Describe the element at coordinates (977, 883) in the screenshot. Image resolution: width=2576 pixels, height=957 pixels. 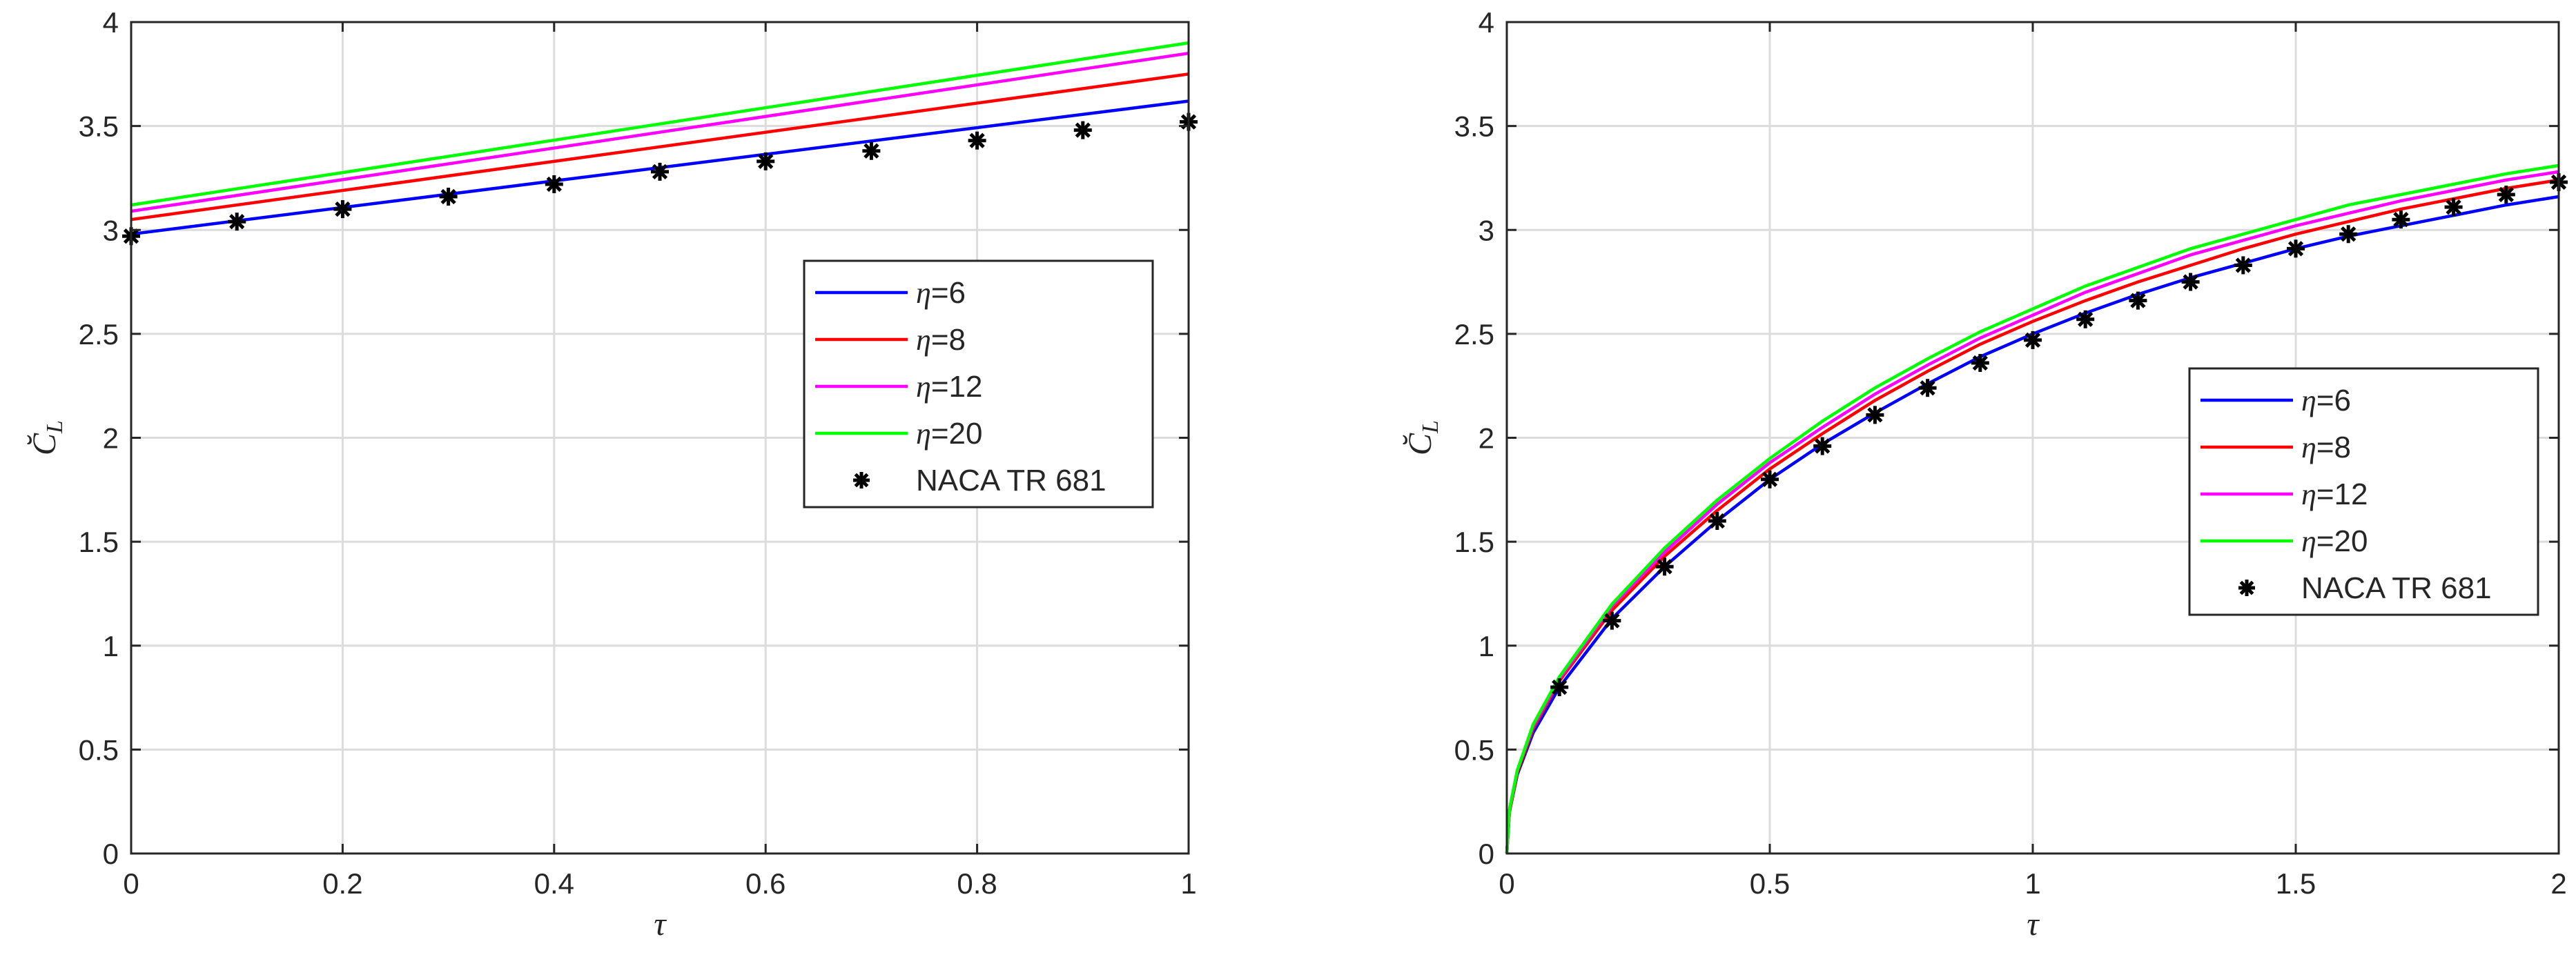
I see `x-tick-label: 0.8` at that location.